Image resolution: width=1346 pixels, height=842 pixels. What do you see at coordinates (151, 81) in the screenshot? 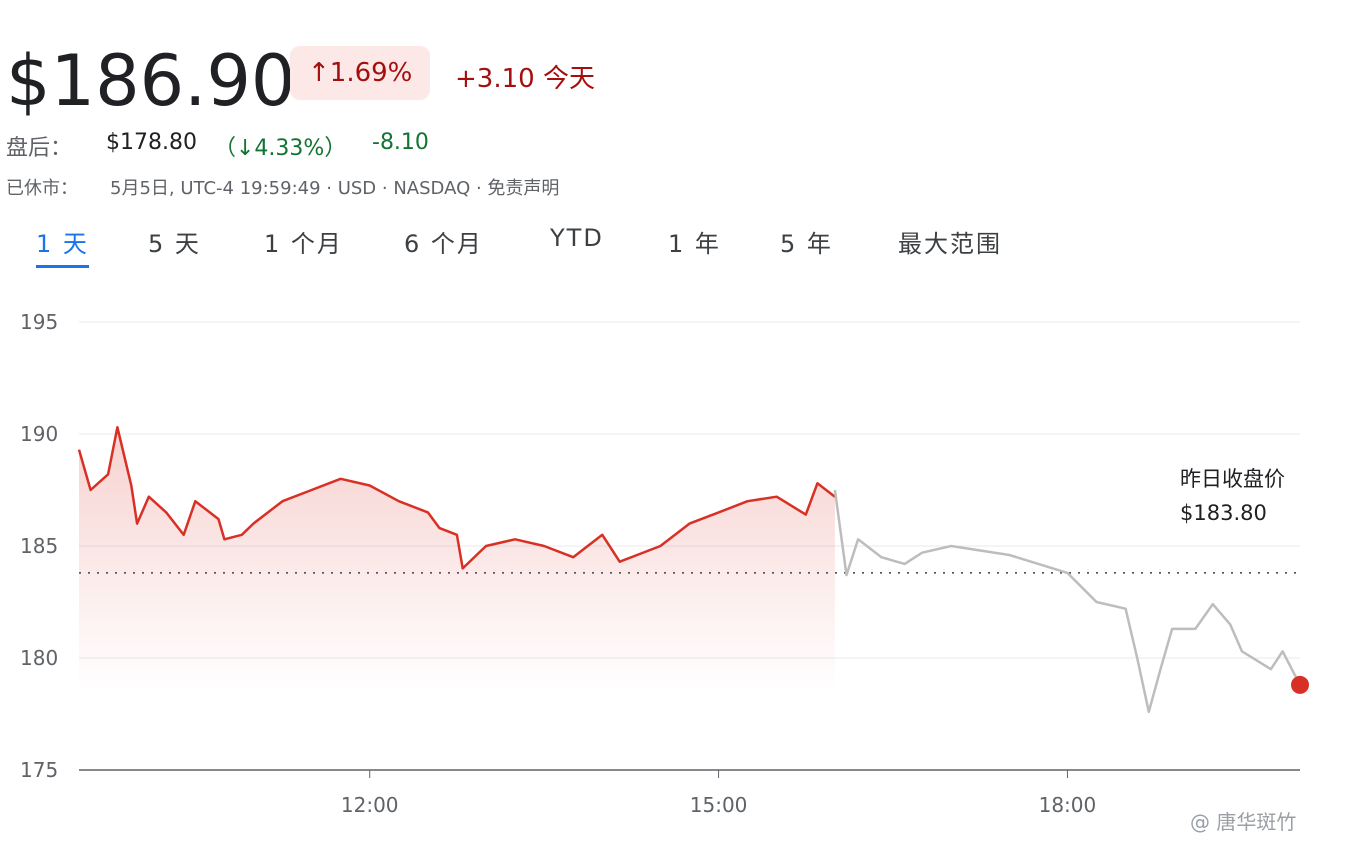
I see `price: $186.90` at bounding box center [151, 81].